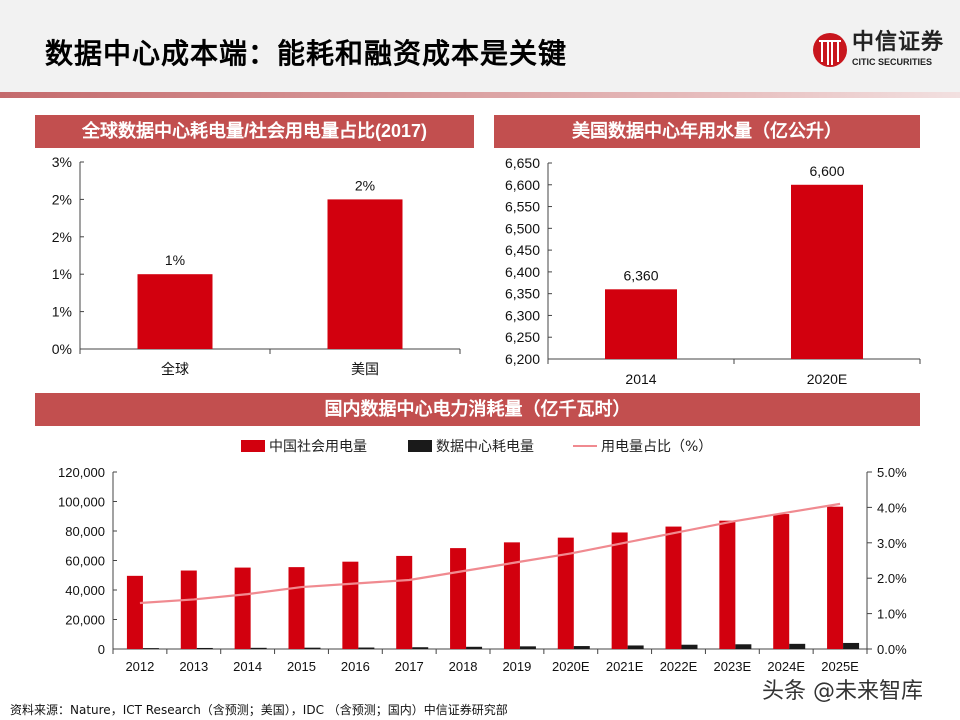  I want to click on header-bar, so click(480, 46).